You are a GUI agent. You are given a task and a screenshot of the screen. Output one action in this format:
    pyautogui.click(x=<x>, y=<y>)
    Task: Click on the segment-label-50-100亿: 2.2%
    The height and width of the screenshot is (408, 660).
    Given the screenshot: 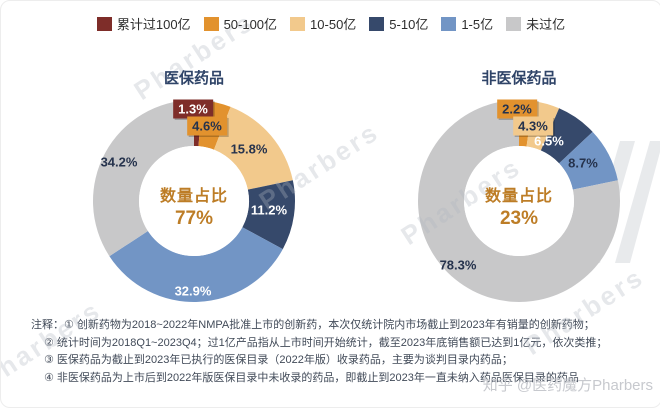 What is the action you would take?
    pyautogui.click(x=517, y=109)
    